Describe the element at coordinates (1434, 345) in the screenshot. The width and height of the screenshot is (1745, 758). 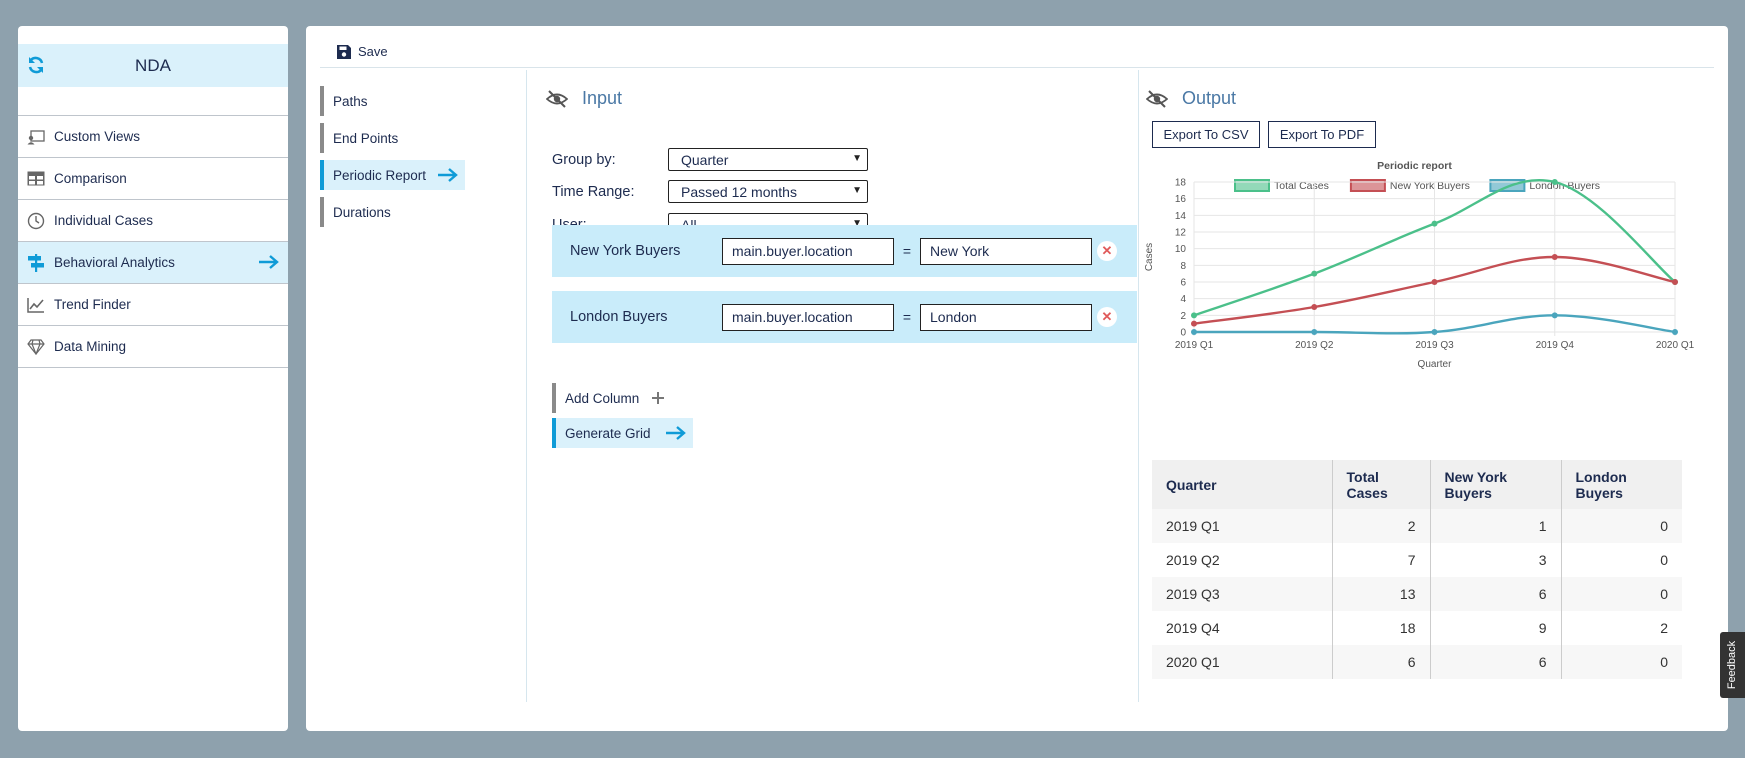
I see `x-tick-label: 2019 Q3` at that location.